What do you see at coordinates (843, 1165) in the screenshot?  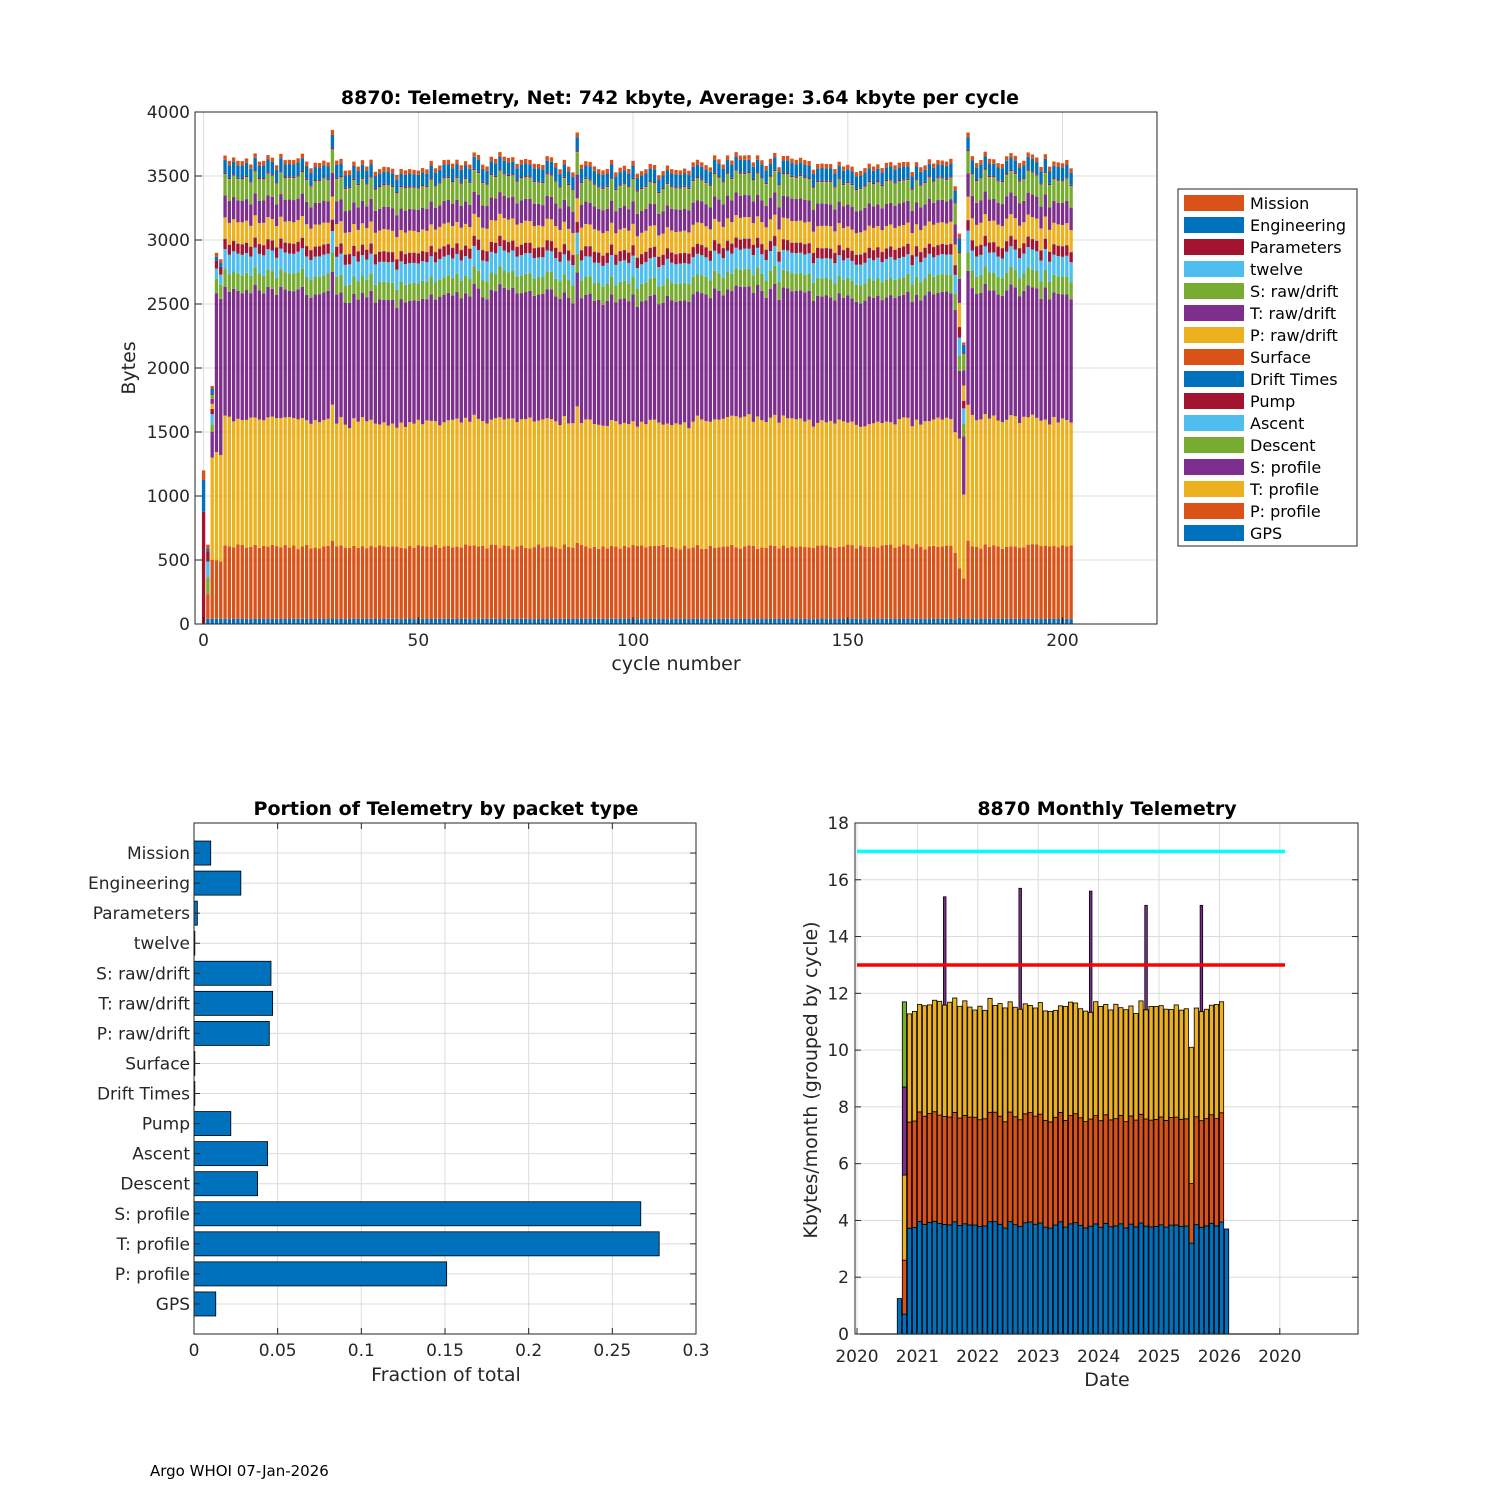 I see `br-y-tick-label: 6` at bounding box center [843, 1165].